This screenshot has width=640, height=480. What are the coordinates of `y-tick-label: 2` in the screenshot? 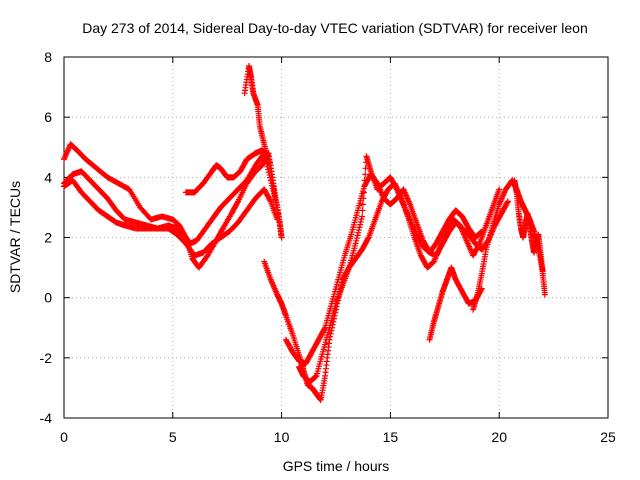 It's located at (48, 238).